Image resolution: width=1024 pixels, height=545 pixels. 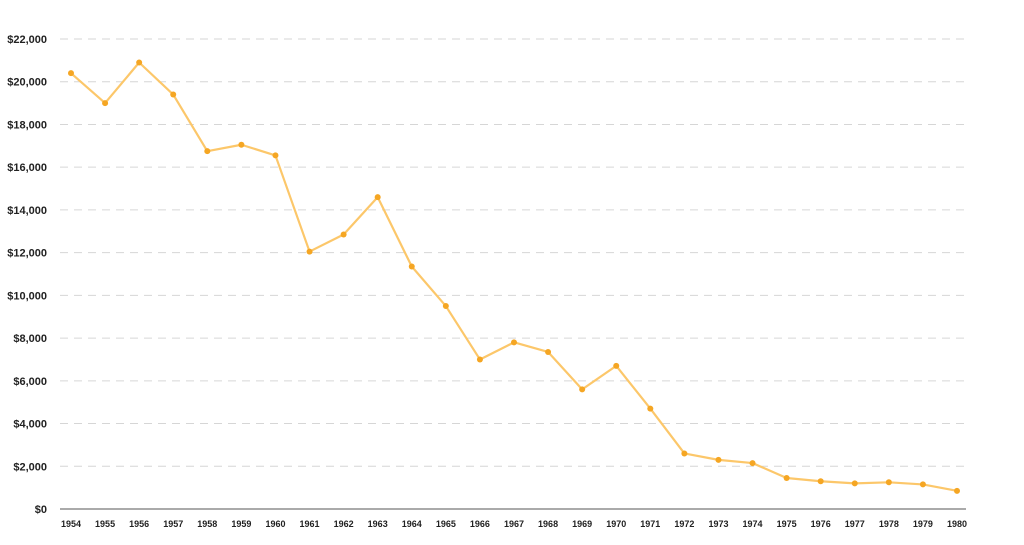 What do you see at coordinates (889, 524) in the screenshot?
I see `x-tick-label: 1978` at bounding box center [889, 524].